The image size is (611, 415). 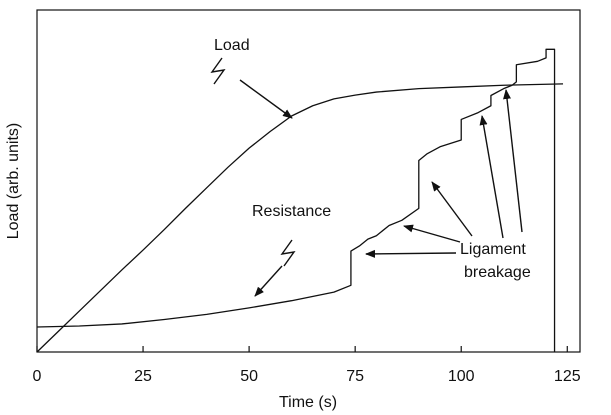 I want to click on x-tick-label: 75, so click(x=355, y=376).